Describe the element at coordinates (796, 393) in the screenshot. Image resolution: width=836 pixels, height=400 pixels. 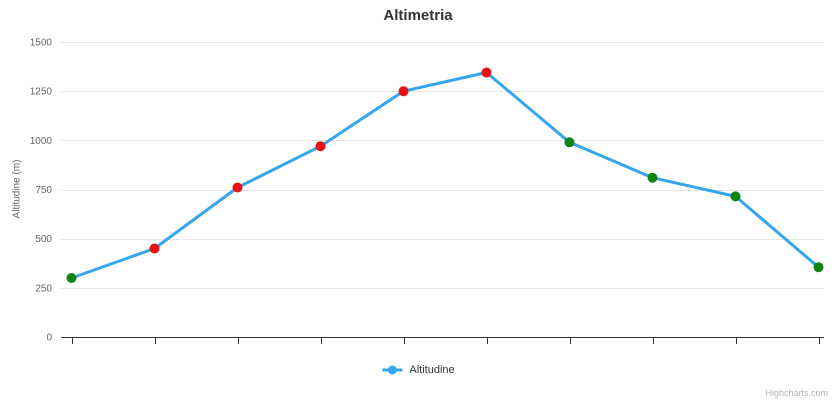
I see `credits-link: Highcharts.com` at that location.